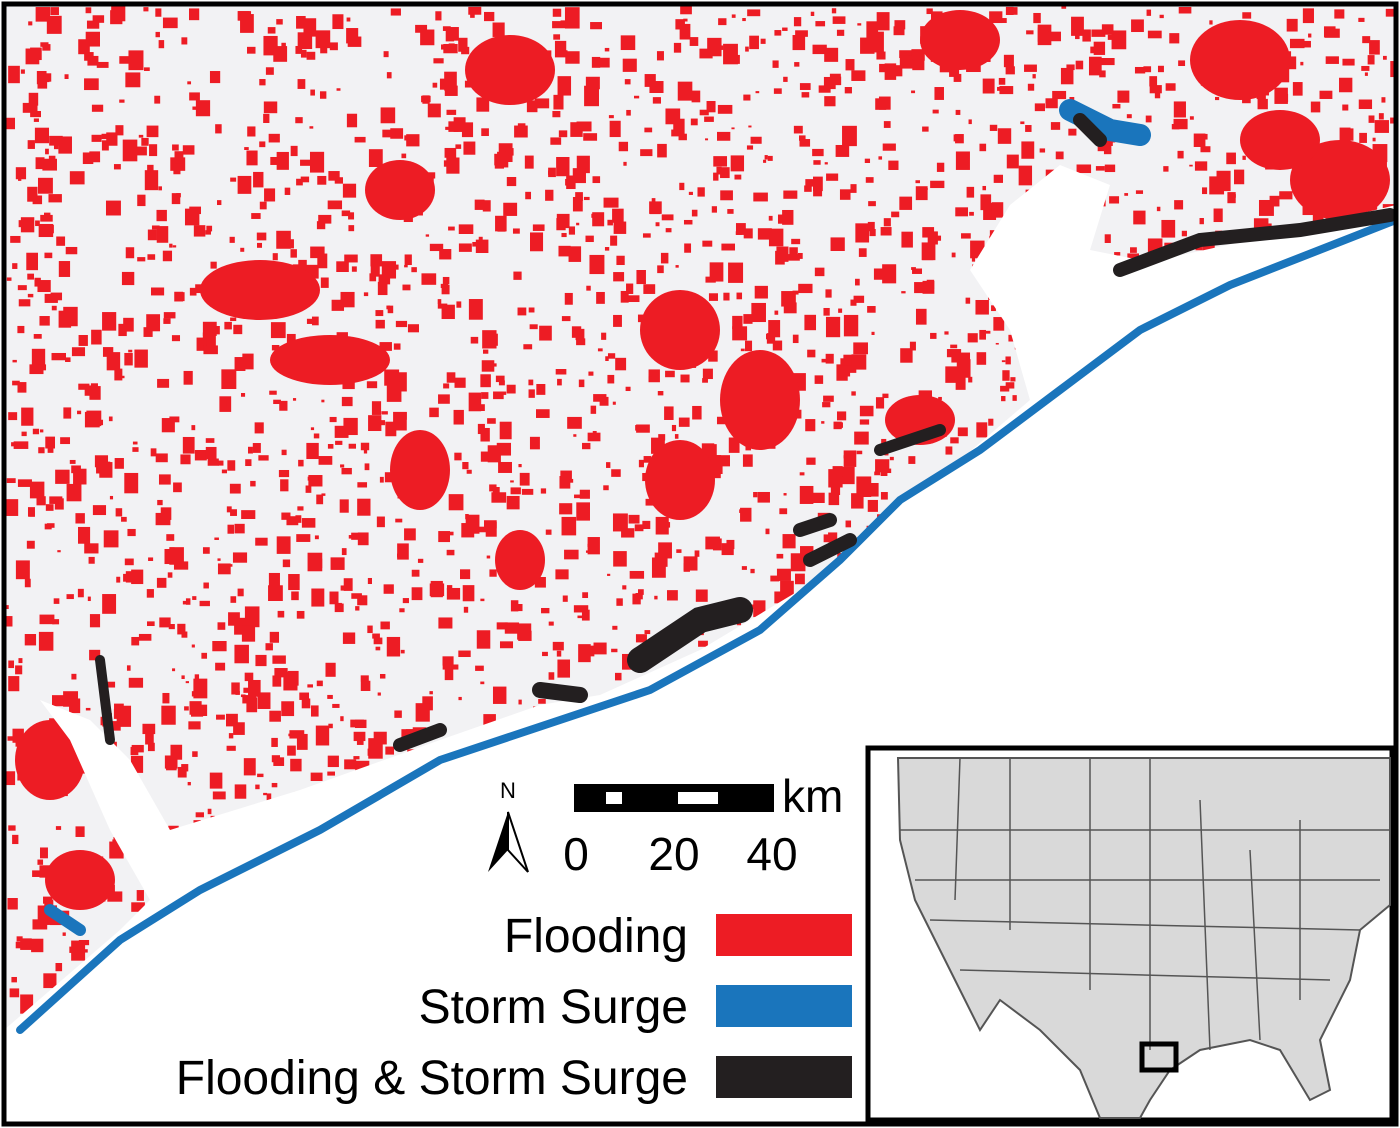  What do you see at coordinates (703, 825) in the screenshot?
I see `scale-bar: km 0 20 40` at bounding box center [703, 825].